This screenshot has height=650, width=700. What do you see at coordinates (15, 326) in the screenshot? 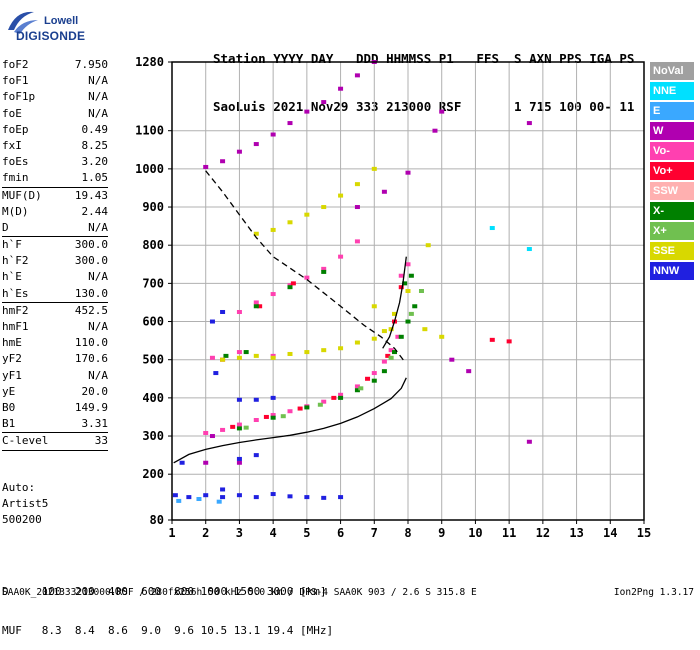
I see `param-label: hmF1` at bounding box center [15, 326].